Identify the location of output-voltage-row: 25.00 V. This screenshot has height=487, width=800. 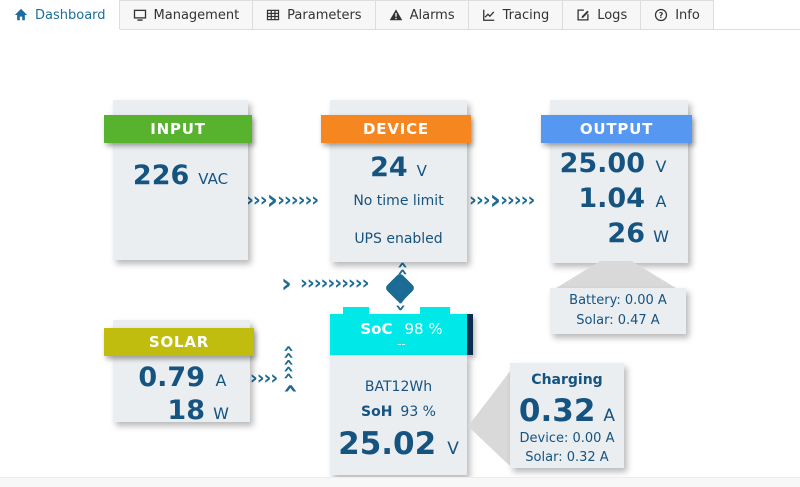
(619, 165).